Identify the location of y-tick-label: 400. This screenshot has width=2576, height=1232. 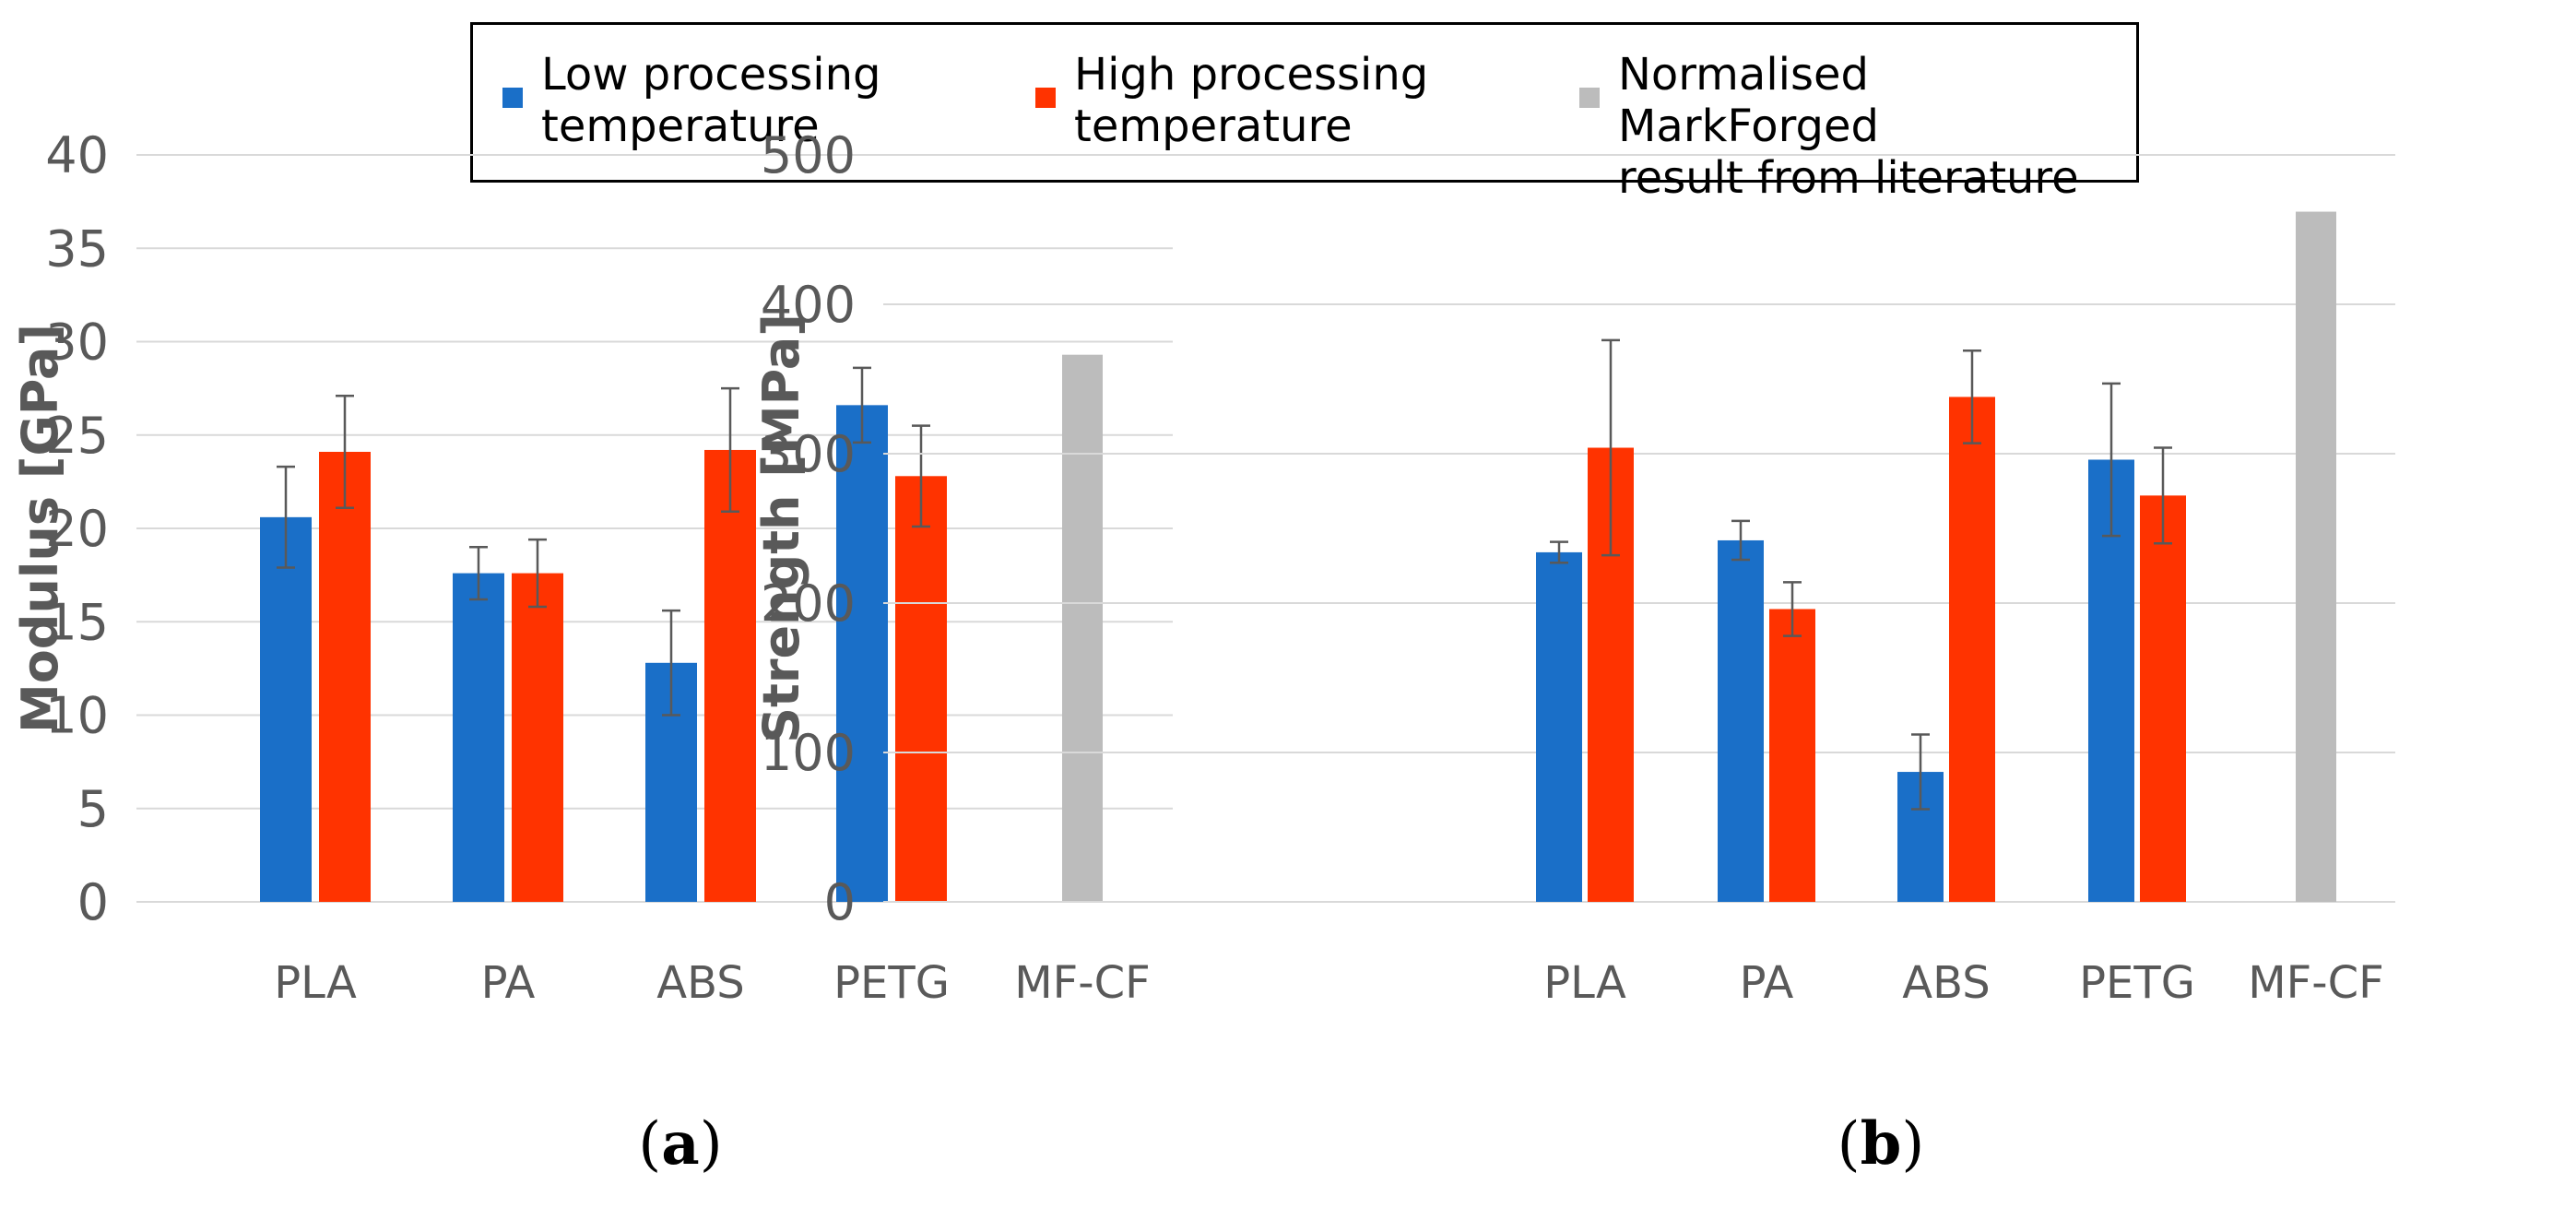
(808, 305).